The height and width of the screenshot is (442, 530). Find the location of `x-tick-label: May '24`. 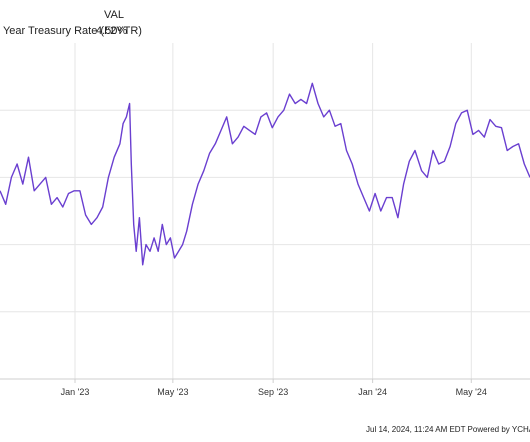

x-tick-label: May '24 is located at coordinates (471, 392).